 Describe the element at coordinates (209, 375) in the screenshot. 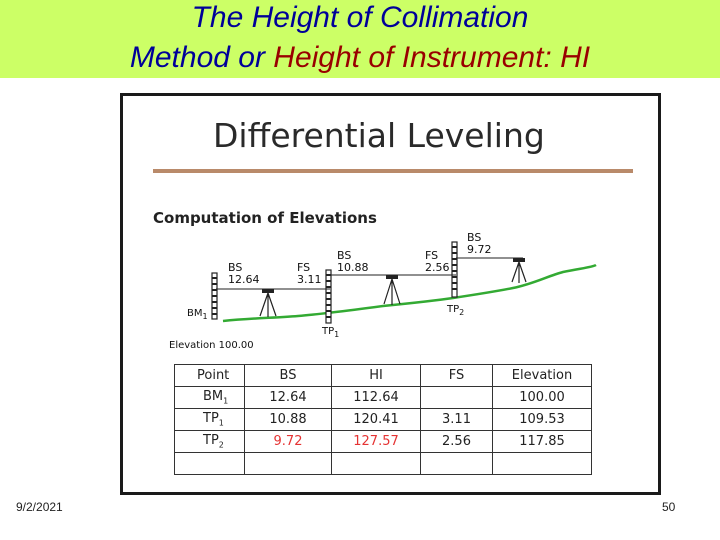

I see `header-point: Point` at that location.